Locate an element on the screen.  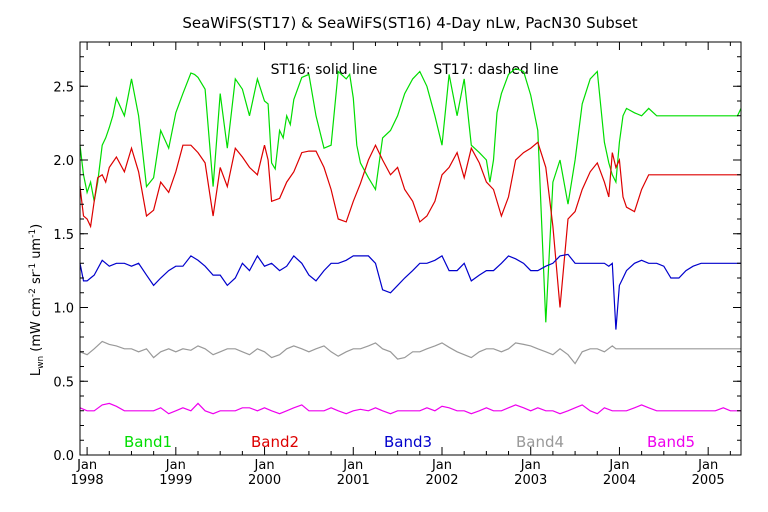
x-tick-year: 2003 is located at coordinates (530, 480).